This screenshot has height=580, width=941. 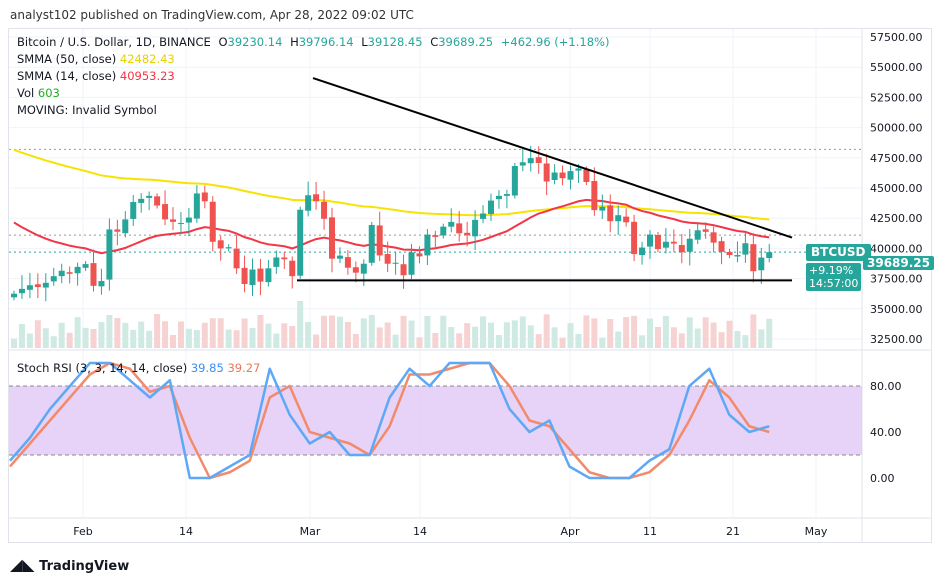 I want to click on volume-legend: Vol 603, so click(x=38, y=93).